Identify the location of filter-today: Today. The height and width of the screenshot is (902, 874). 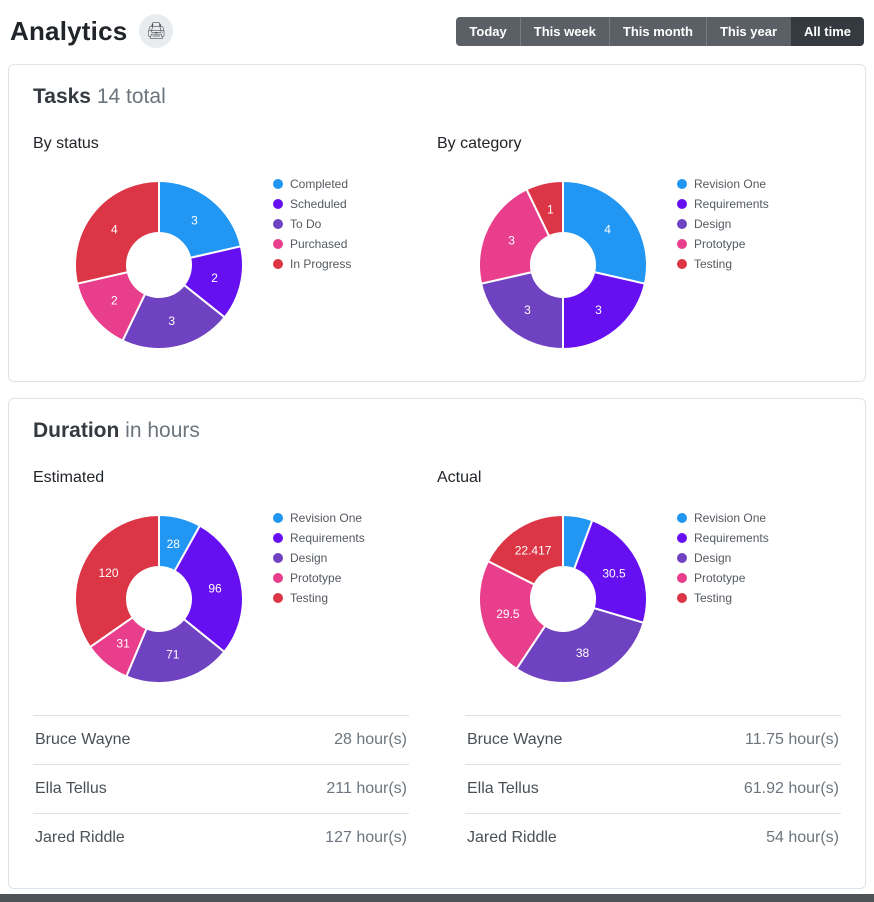
(488, 31).